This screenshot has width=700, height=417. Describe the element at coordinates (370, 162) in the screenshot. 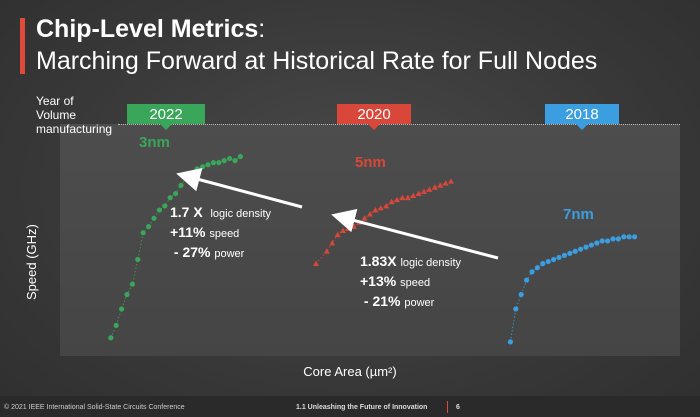

I see `label-5nm: 5nm` at that location.